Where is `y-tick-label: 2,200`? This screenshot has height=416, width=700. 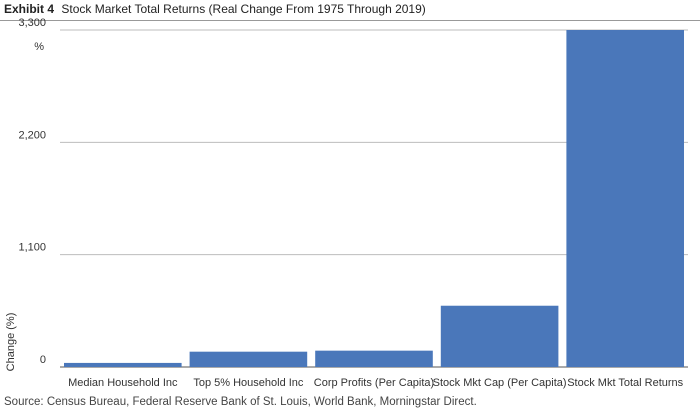 y-tick-label: 2,200 is located at coordinates (32, 135).